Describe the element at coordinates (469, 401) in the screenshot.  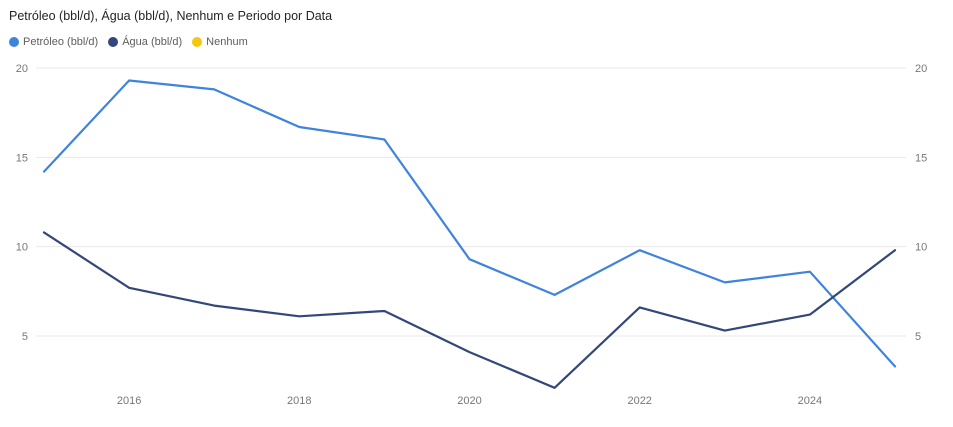
I see `x-axis-tick: 2020` at that location.